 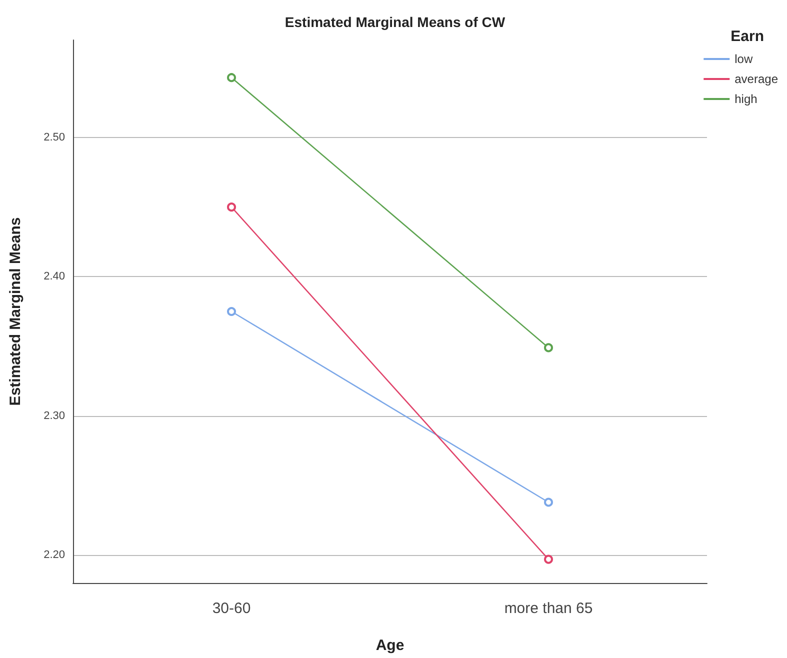 What do you see at coordinates (395, 22) in the screenshot?
I see `chart-title: Estimated Marginal Means of CW` at bounding box center [395, 22].